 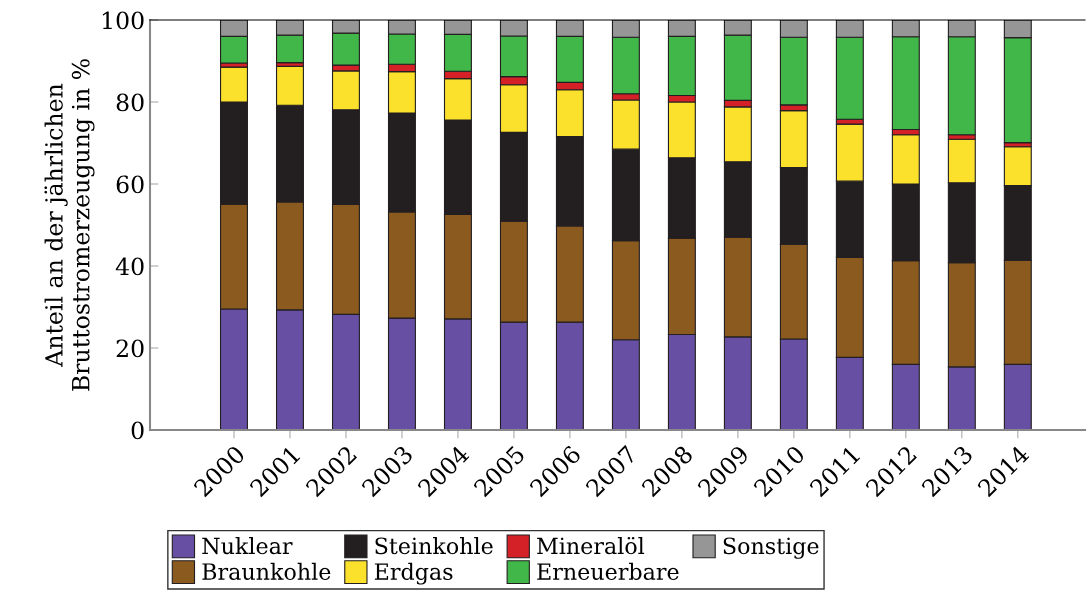 I want to click on y-tick-label: 80, so click(x=130, y=102).